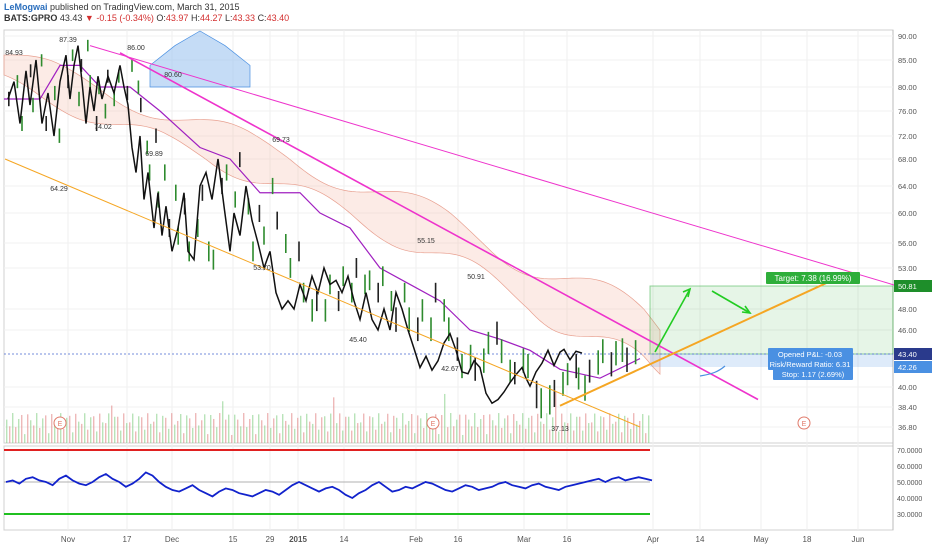  What do you see at coordinates (458, 539) in the screenshot?
I see `time-tick-label: 16` at bounding box center [458, 539].